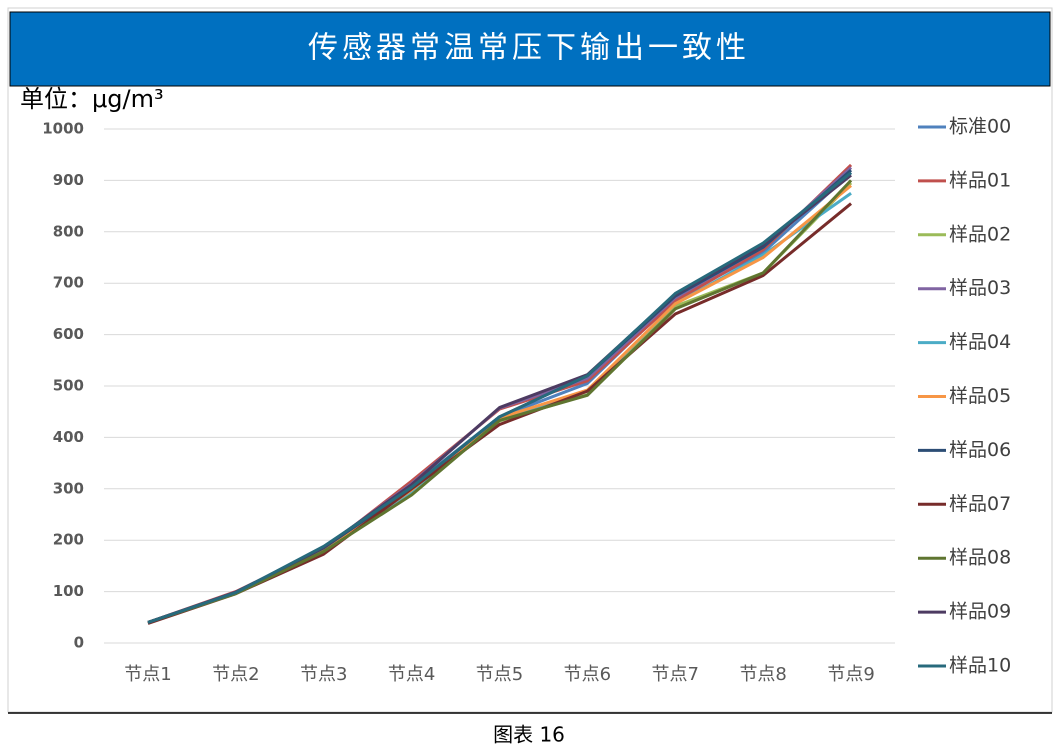 This screenshot has height=751, width=1058. What do you see at coordinates (980, 180) in the screenshot?
I see `legend-label: 样品01` at bounding box center [980, 180].